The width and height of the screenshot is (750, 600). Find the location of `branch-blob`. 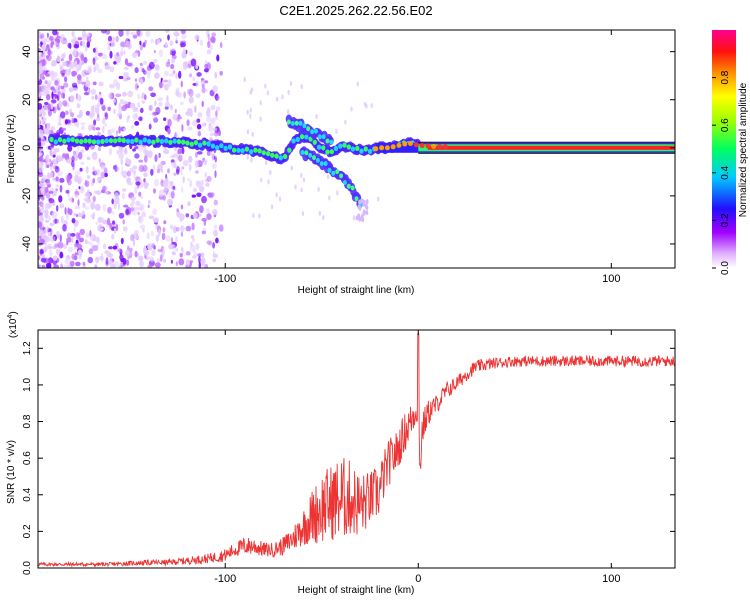

branch-blob is located at coordinates (356, 199).